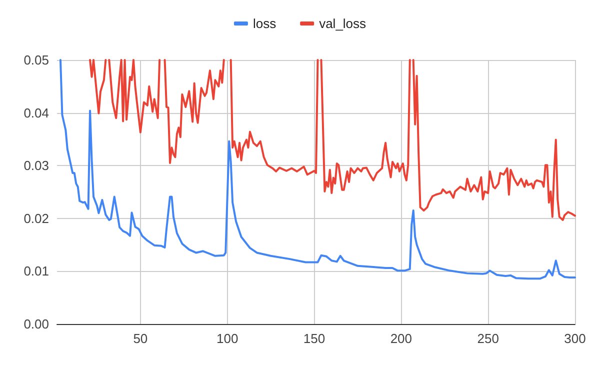 The image size is (600, 371). Describe the element at coordinates (314, 338) in the screenshot. I see `x-tick-label: 150` at that location.